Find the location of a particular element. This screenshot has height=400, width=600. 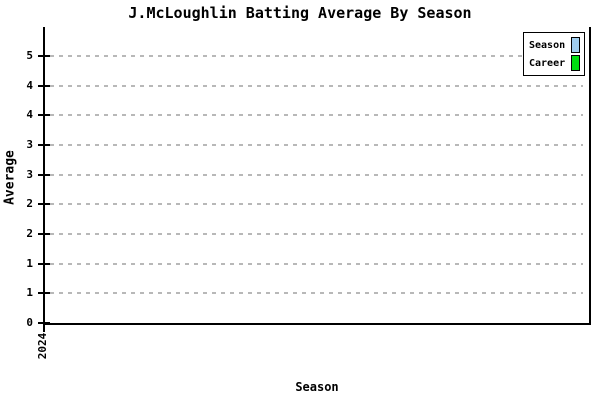

legend-item: Career is located at coordinates (554, 63).